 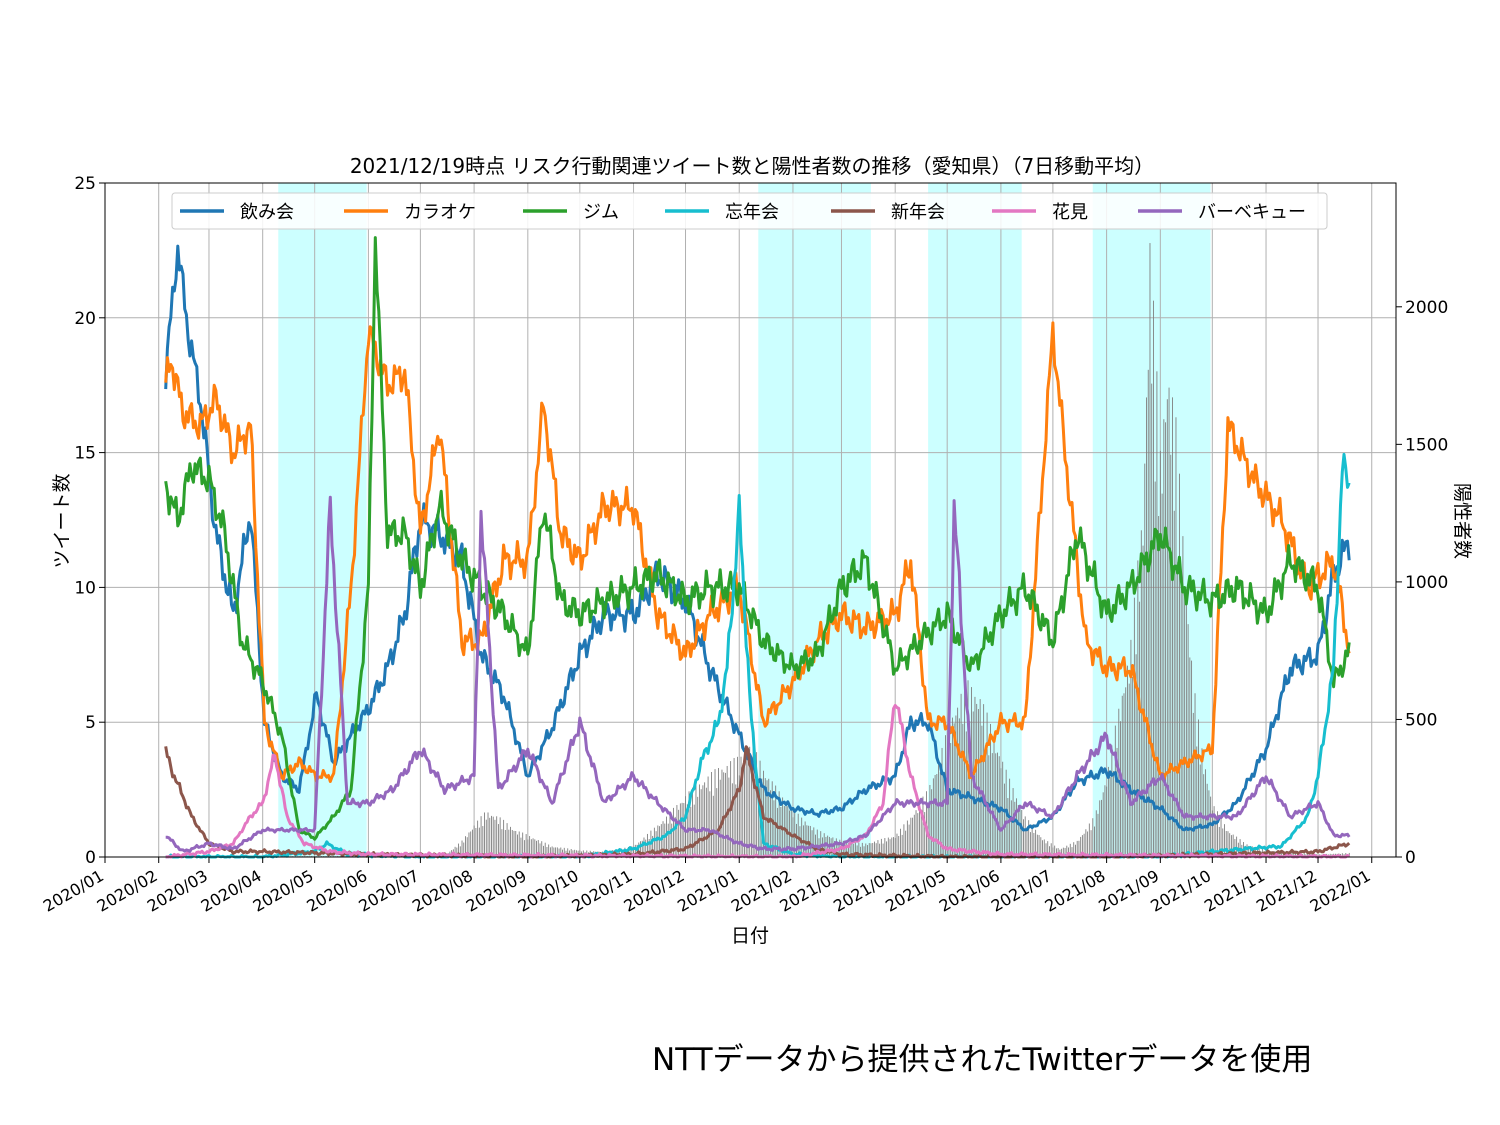 I want to click on y-right-tick-label: 1000, so click(x=1426, y=583).